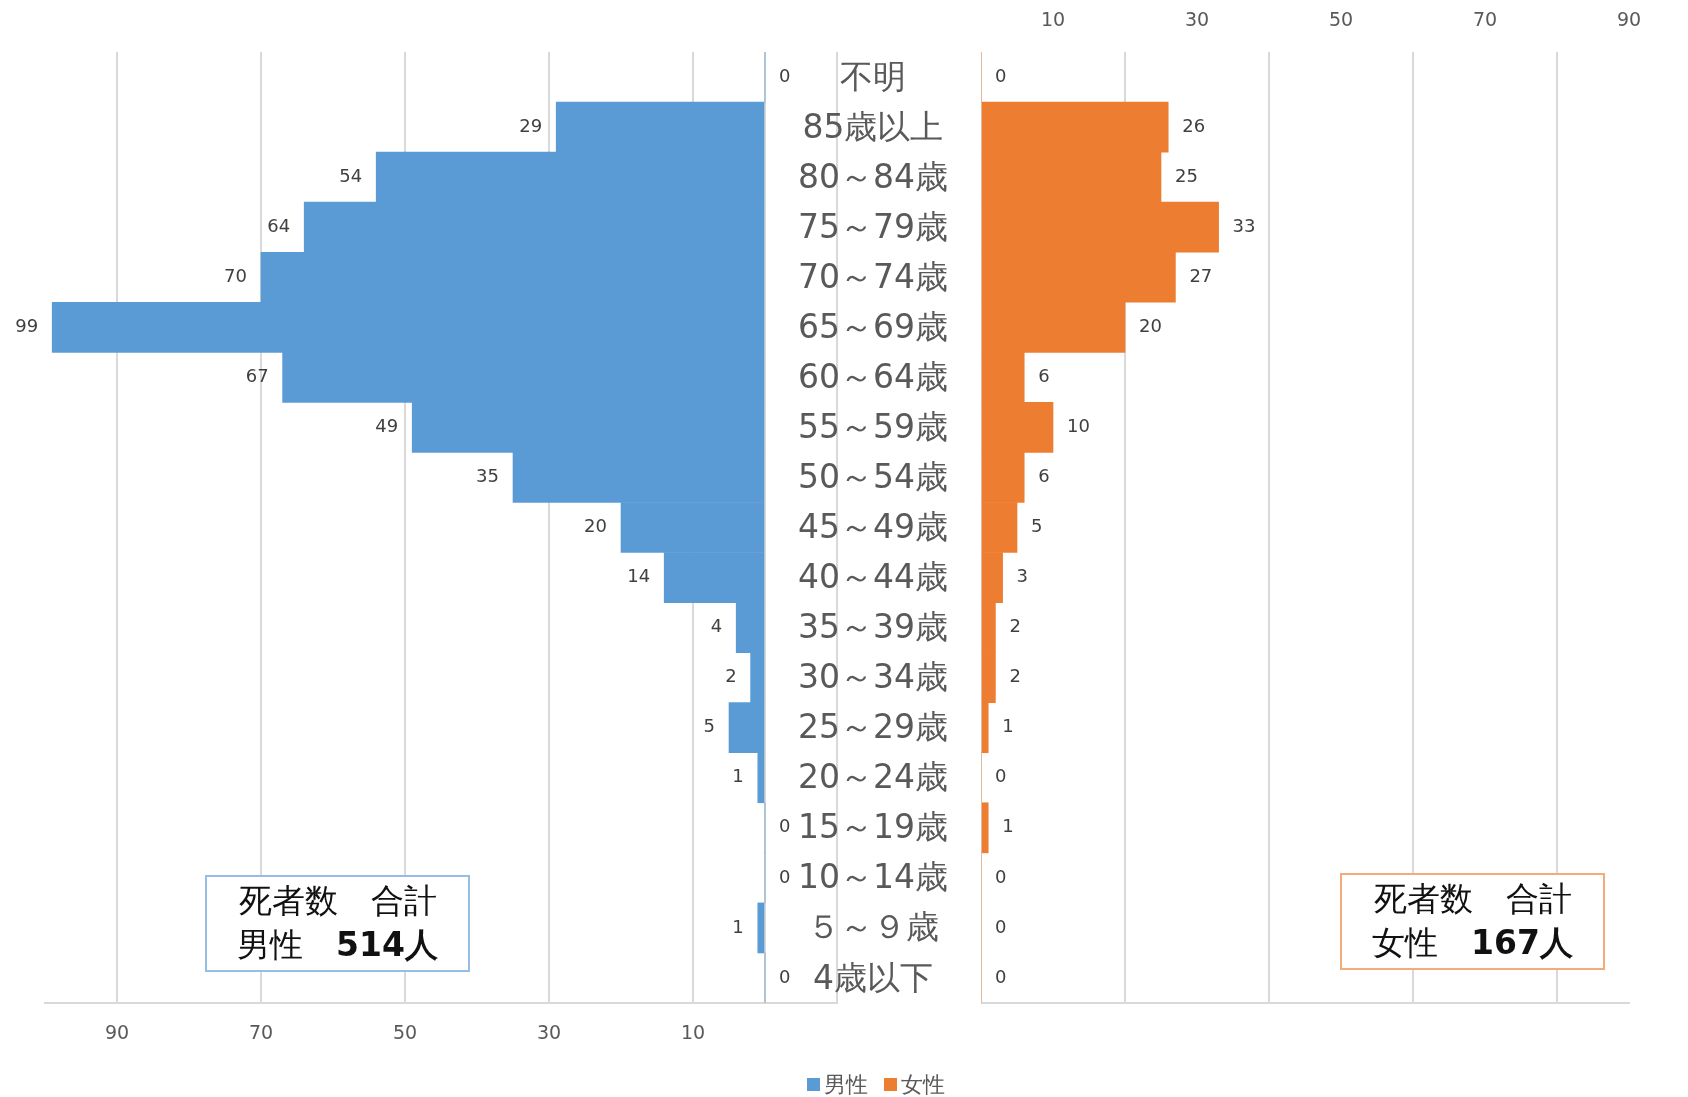  Describe the element at coordinates (1341, 18) in the screenshot. I see `x2-tick-label: 50` at that location.